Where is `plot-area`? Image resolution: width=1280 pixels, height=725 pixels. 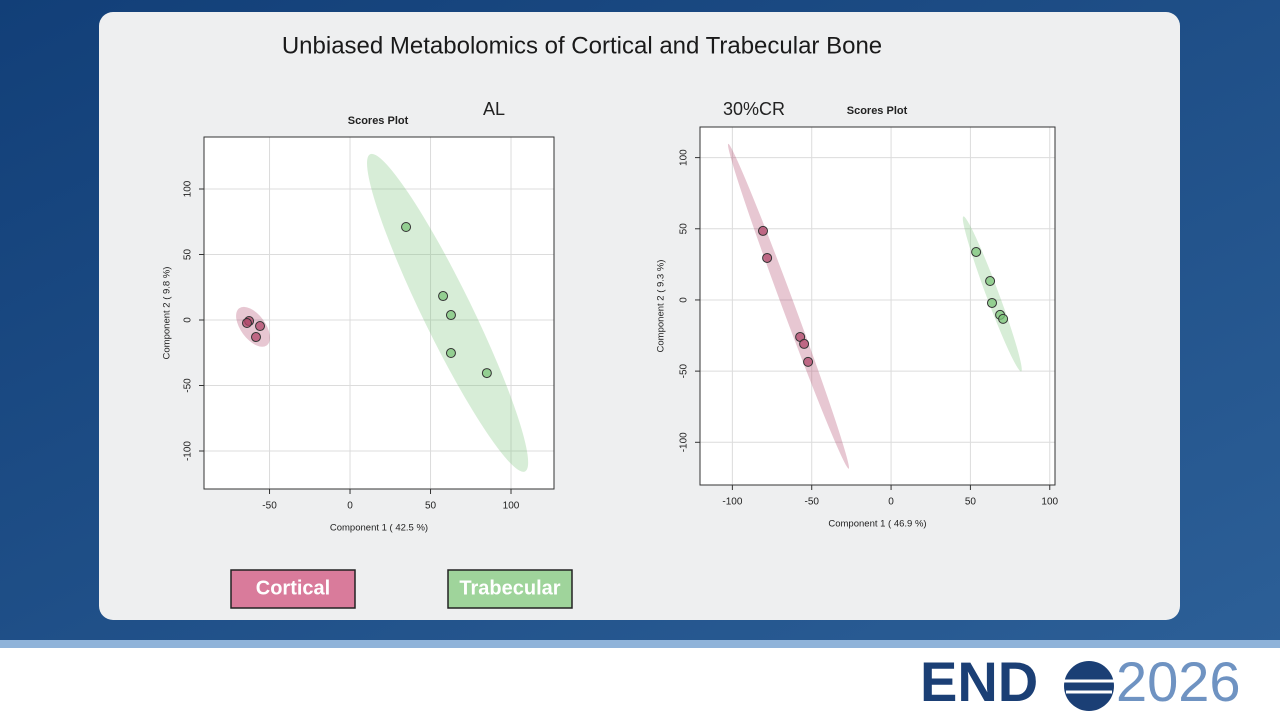 plot-area is located at coordinates (379, 313).